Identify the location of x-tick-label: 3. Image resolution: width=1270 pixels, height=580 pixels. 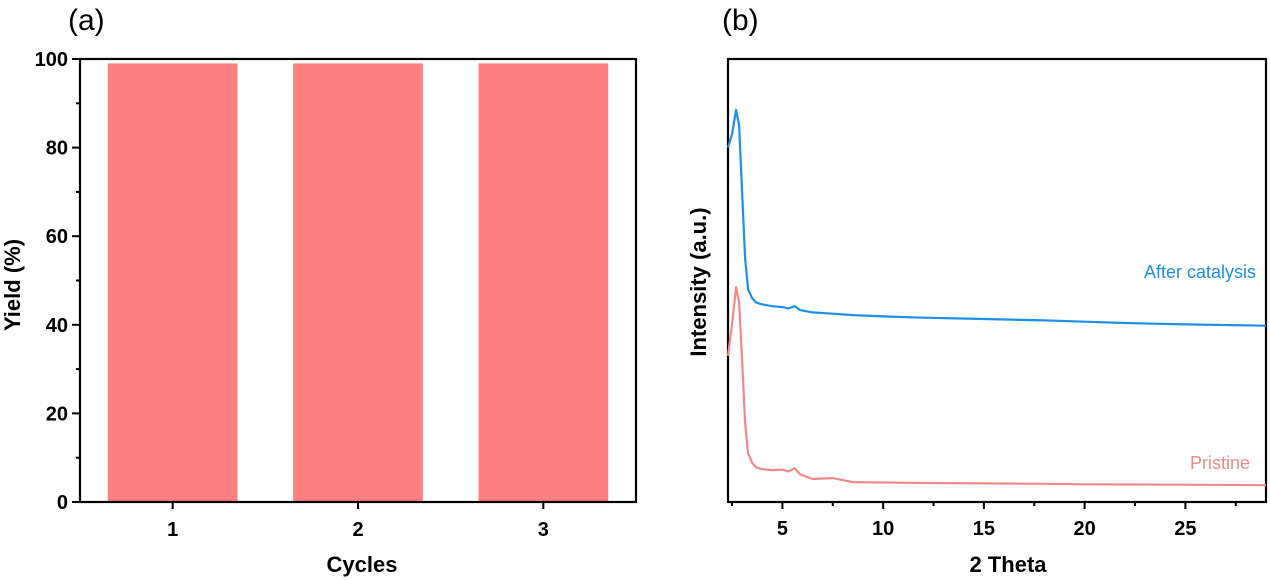
(543, 530).